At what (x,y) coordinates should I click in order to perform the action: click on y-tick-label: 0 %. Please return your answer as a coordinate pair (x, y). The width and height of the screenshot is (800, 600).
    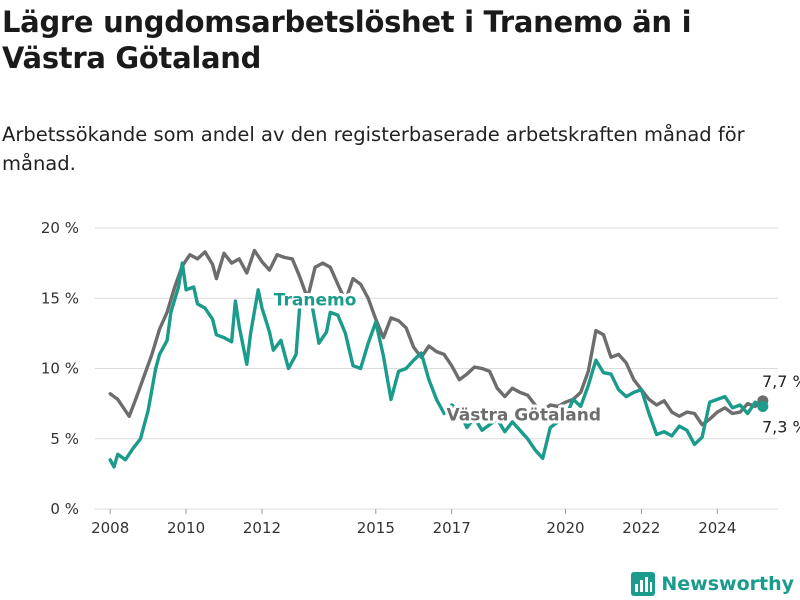
    Looking at the image, I should click on (64, 509).